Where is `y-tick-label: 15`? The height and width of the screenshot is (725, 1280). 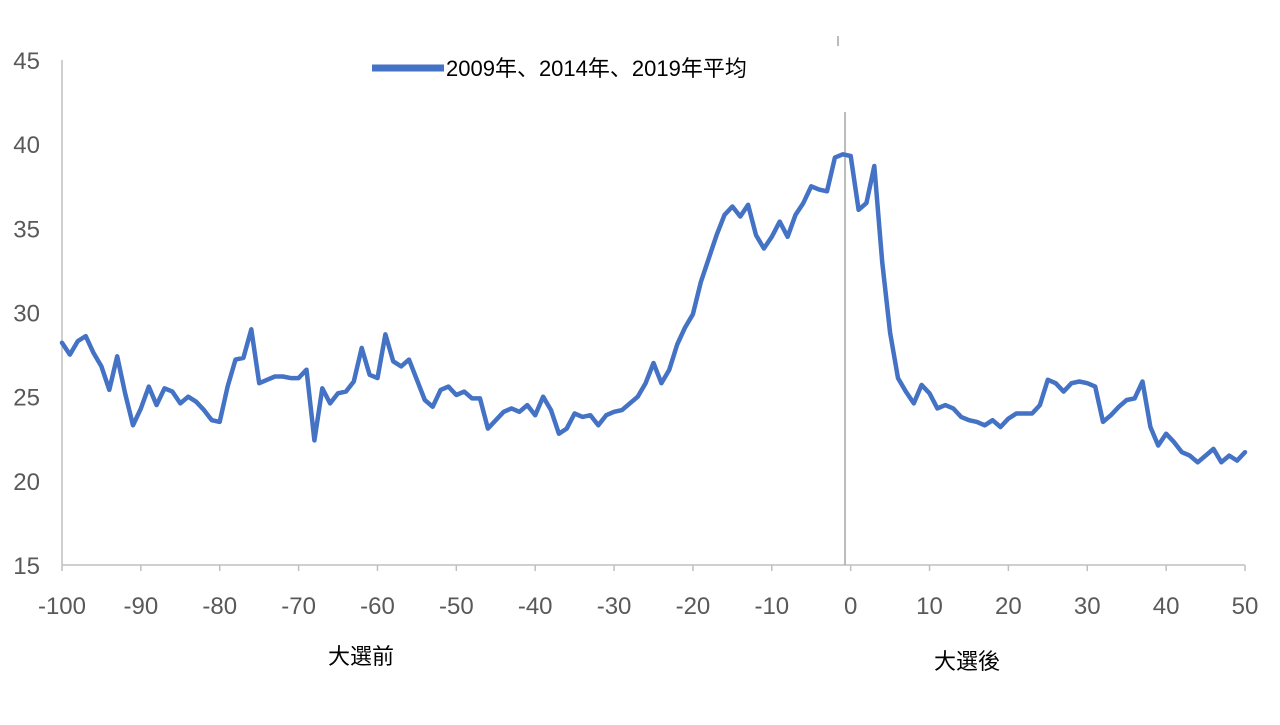 y-tick-label: 15 is located at coordinates (26, 566).